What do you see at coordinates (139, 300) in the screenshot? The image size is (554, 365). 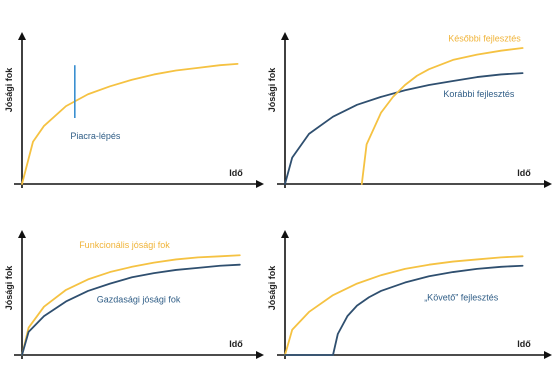 I see `annotation-label-2: Gazdasági jósági fok` at bounding box center [139, 300].